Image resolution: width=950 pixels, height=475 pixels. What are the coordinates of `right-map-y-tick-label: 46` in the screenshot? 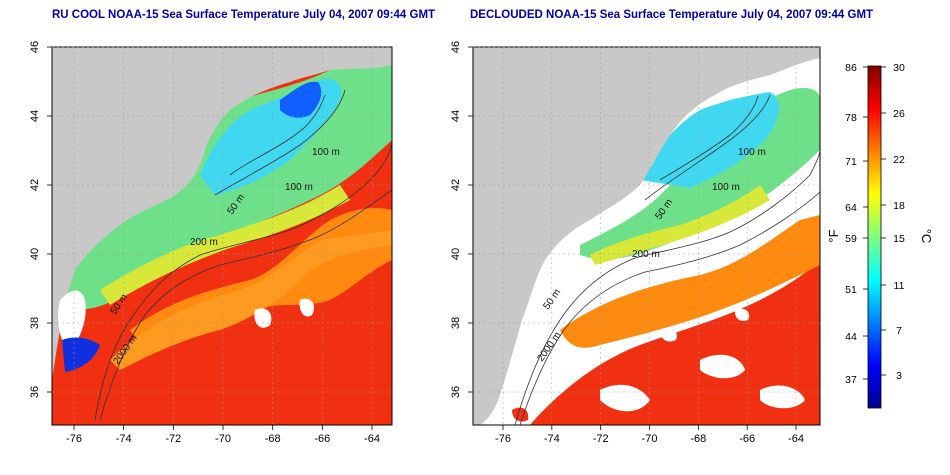 It's located at (456, 47).